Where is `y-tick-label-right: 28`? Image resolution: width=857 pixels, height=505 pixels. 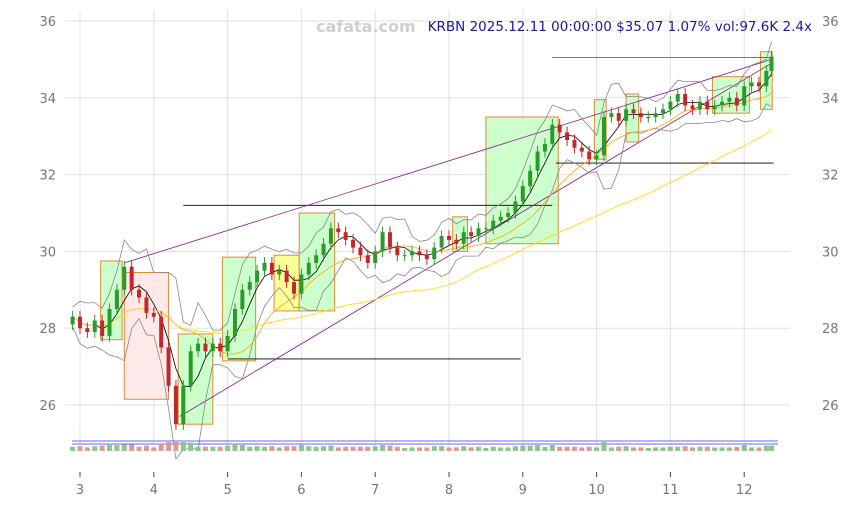 y-tick-label-right: 28 is located at coordinates (830, 329).